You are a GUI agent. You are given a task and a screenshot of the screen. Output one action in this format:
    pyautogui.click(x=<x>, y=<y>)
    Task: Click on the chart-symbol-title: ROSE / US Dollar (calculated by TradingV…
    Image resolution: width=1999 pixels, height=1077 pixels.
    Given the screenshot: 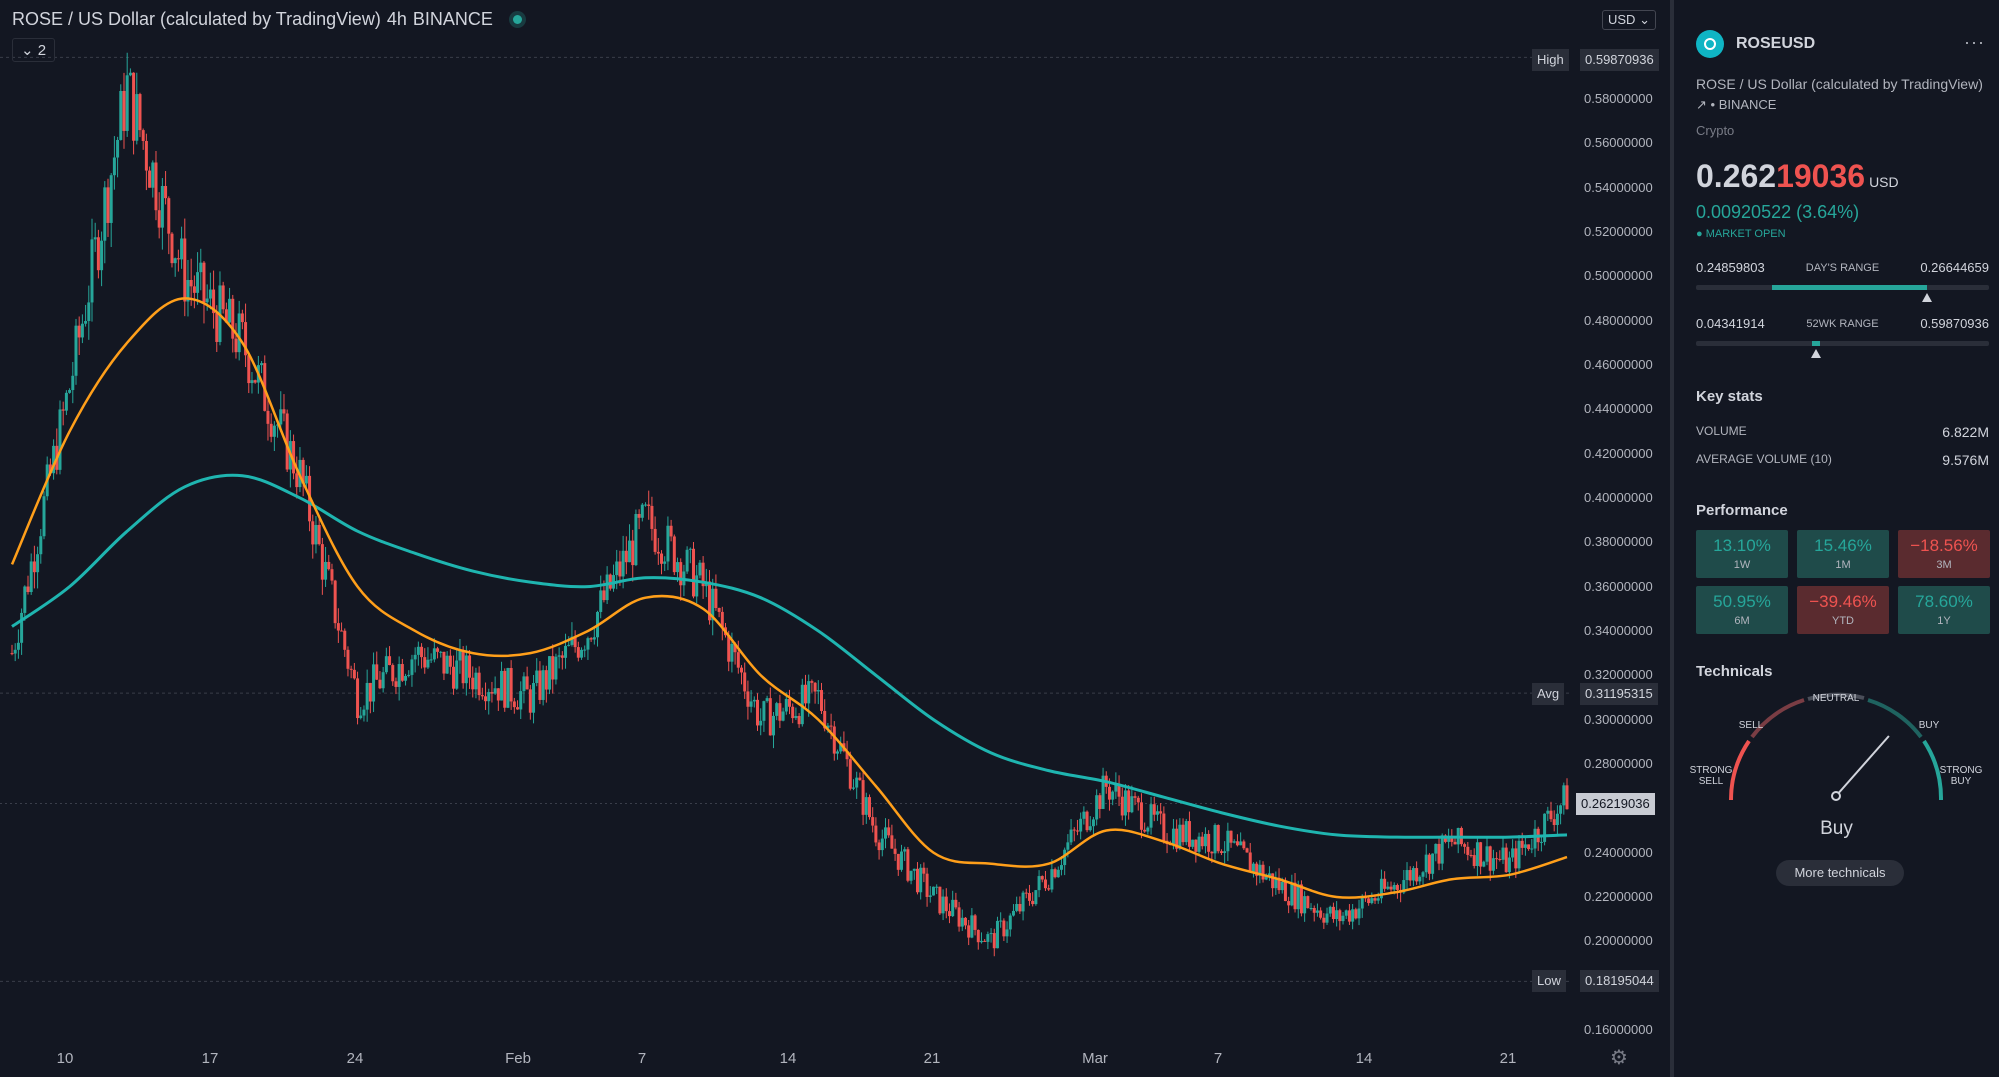 What is the action you would take?
    pyautogui.click(x=196, y=19)
    